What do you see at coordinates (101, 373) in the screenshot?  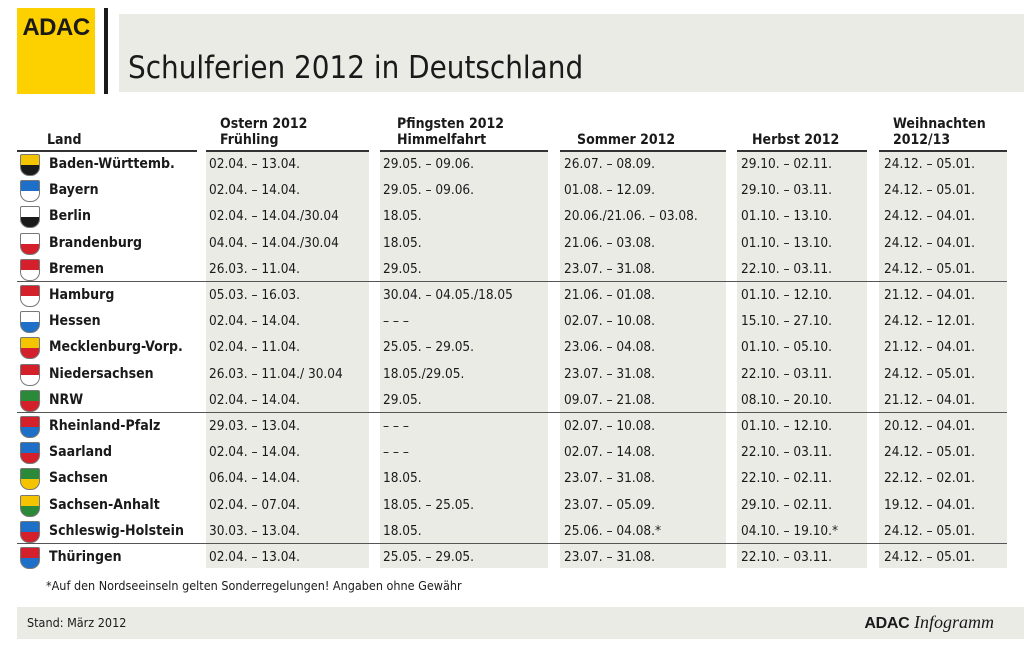 I see `state-name: Niedersachsen` at bounding box center [101, 373].